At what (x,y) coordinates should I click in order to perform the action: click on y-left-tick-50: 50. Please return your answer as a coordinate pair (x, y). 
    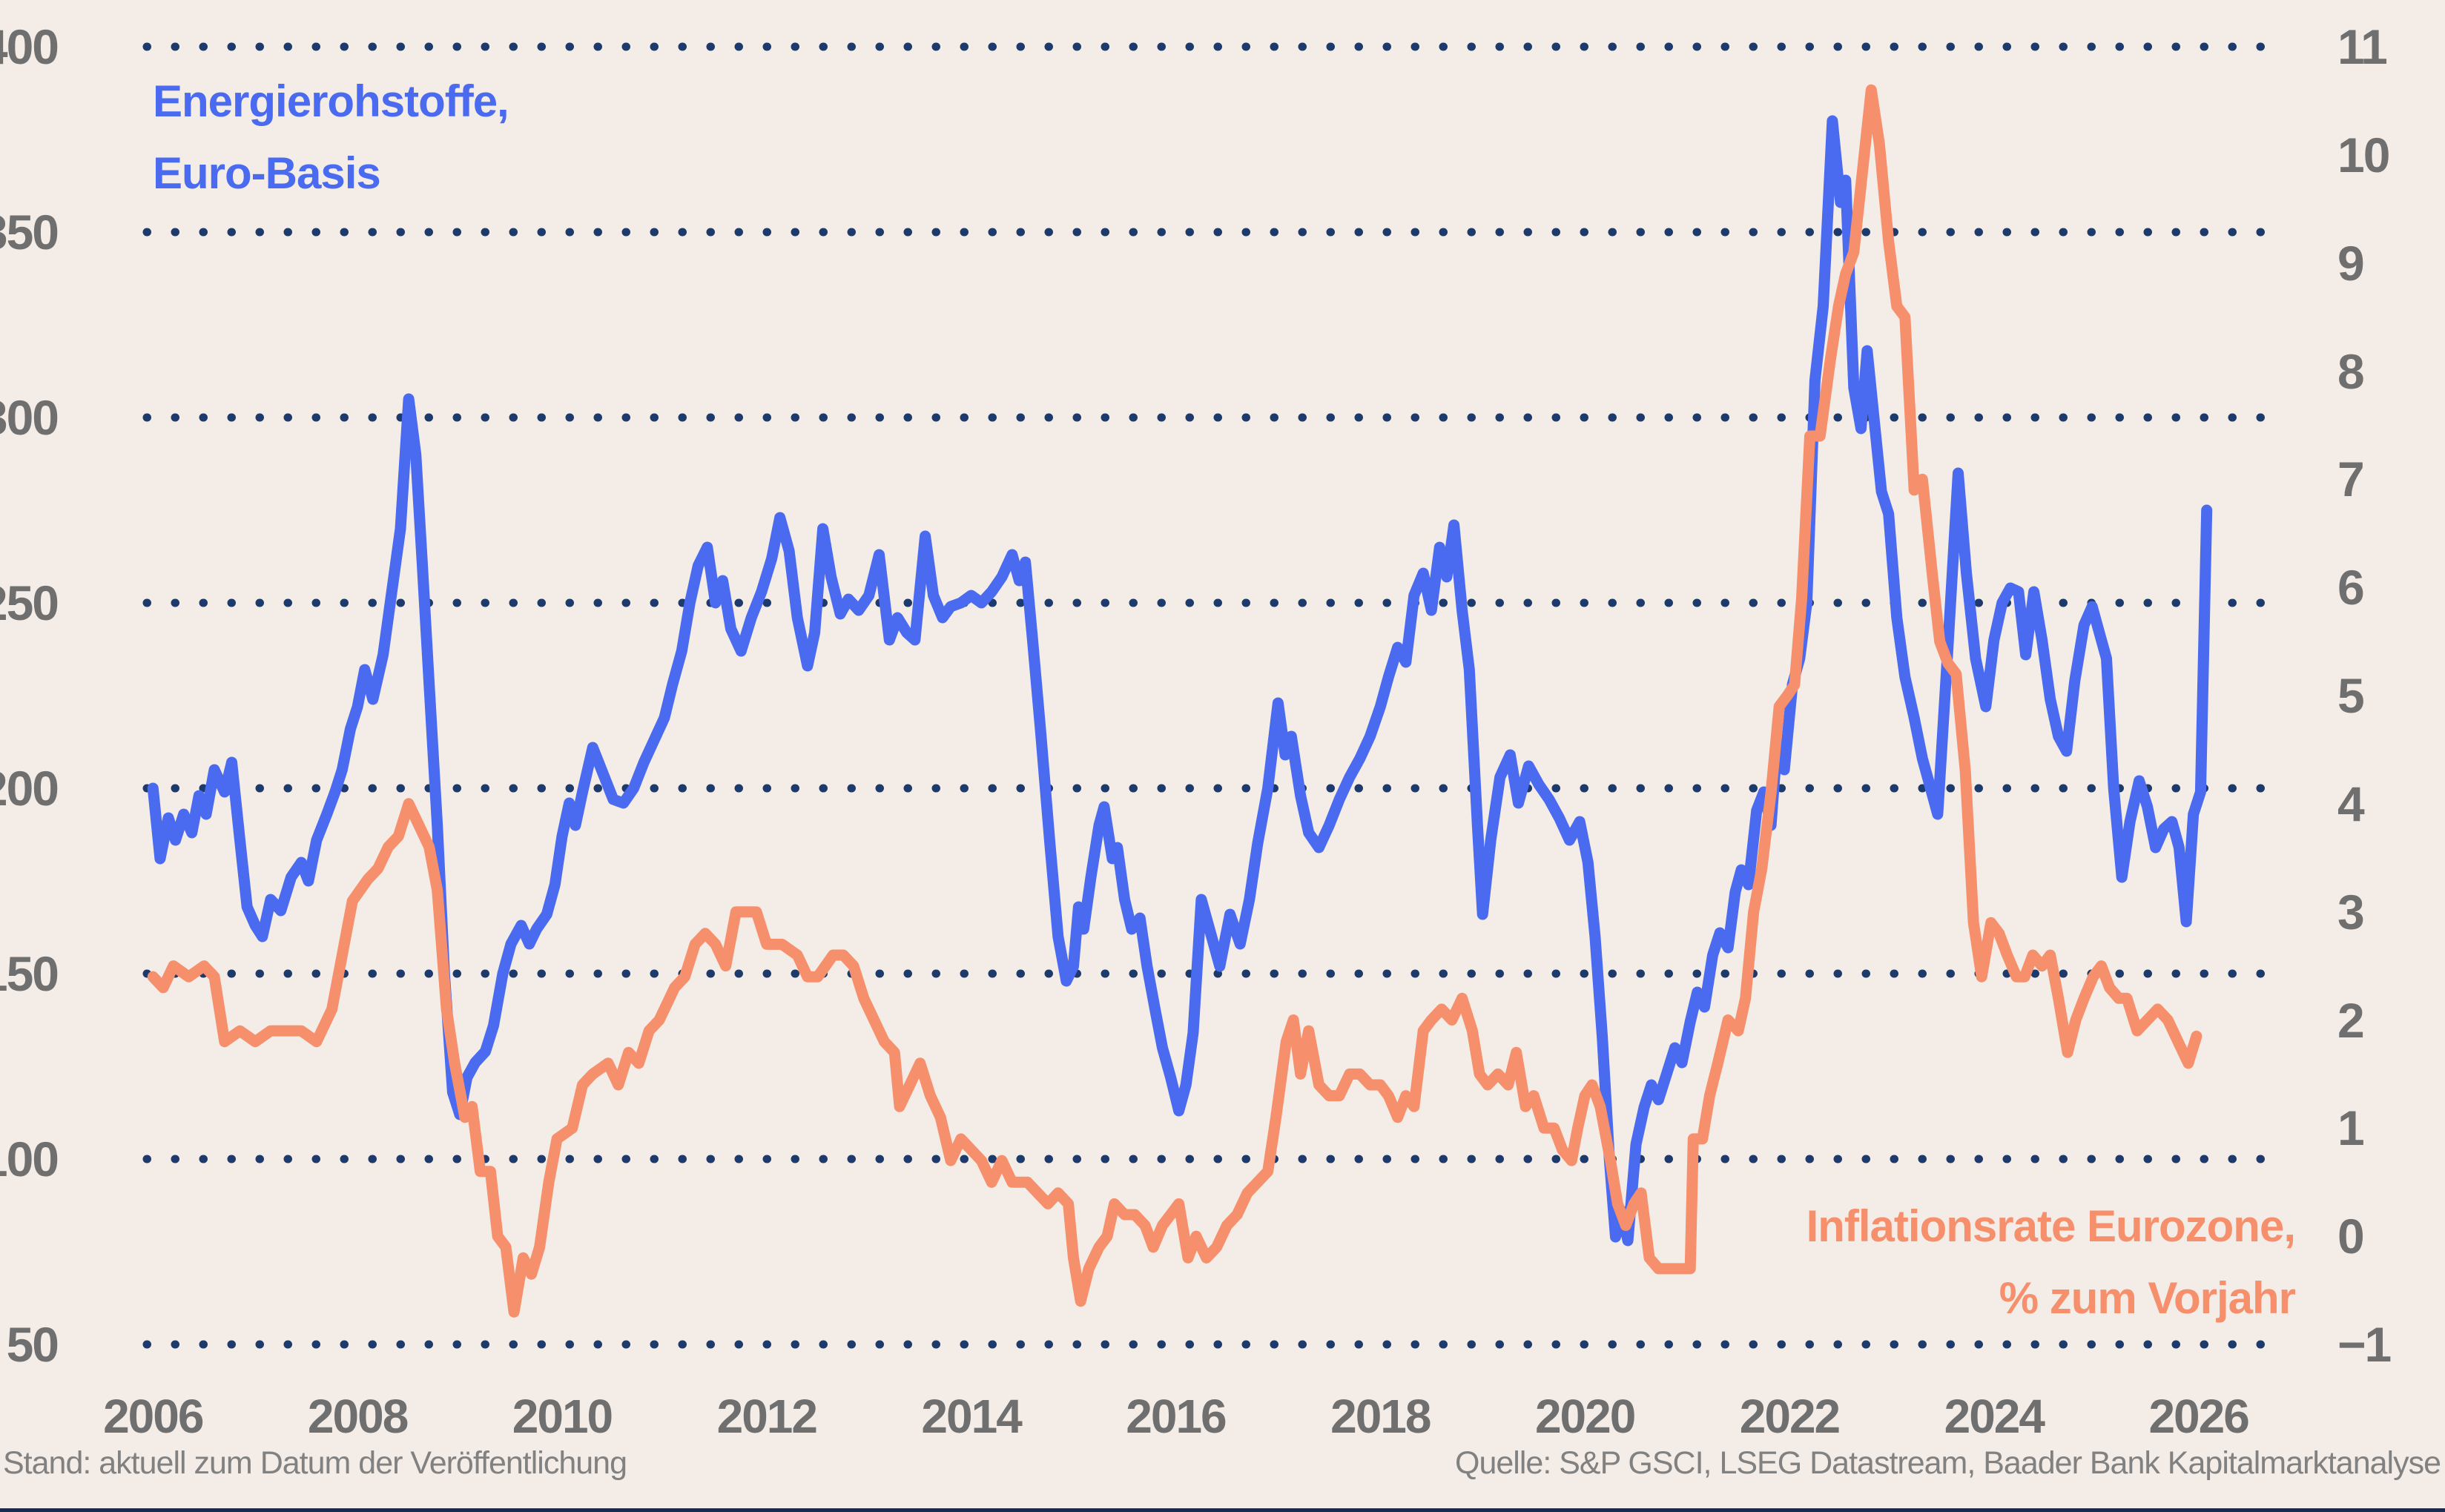
    Looking at the image, I should click on (32, 1344).